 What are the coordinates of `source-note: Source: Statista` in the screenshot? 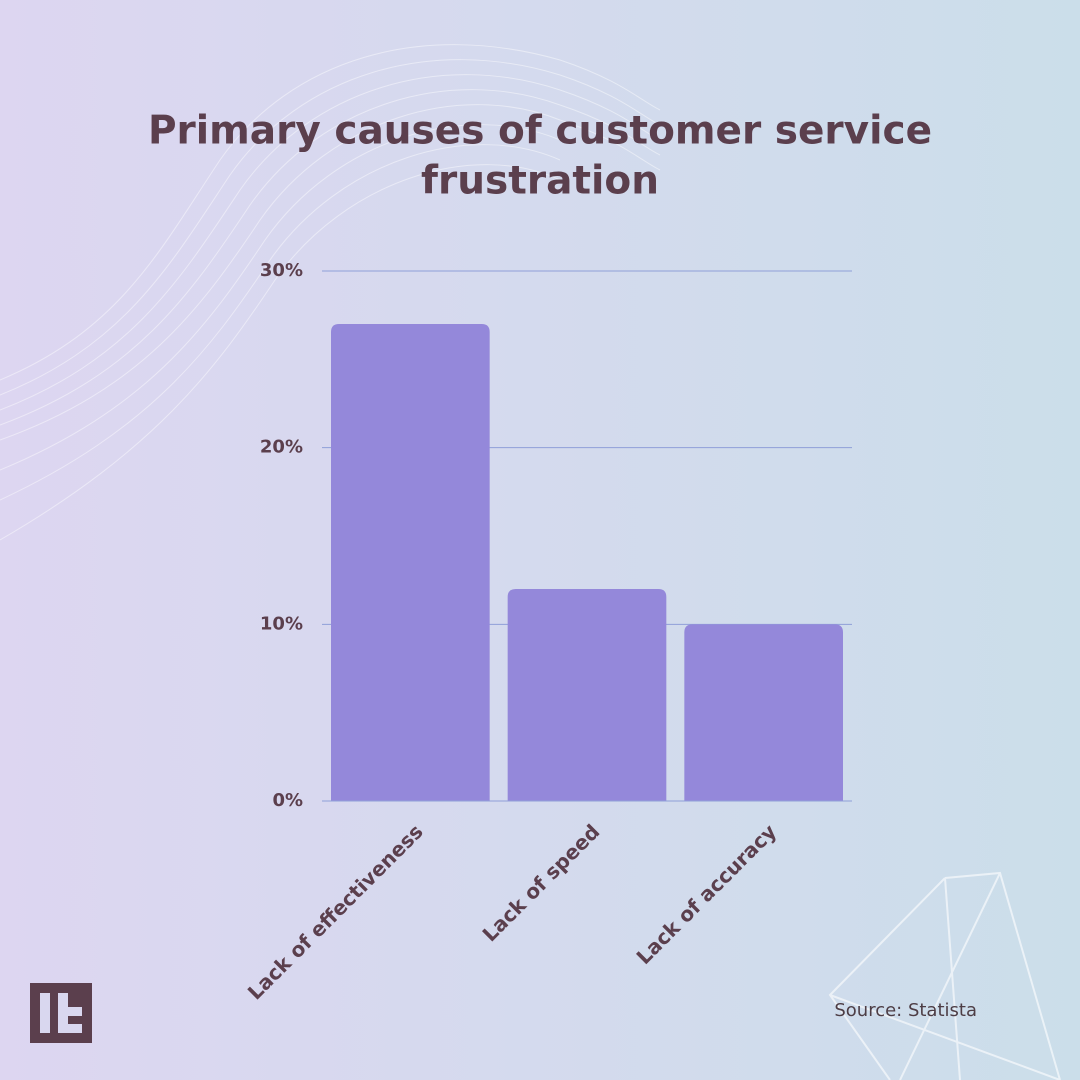 It's located at (905, 1010).